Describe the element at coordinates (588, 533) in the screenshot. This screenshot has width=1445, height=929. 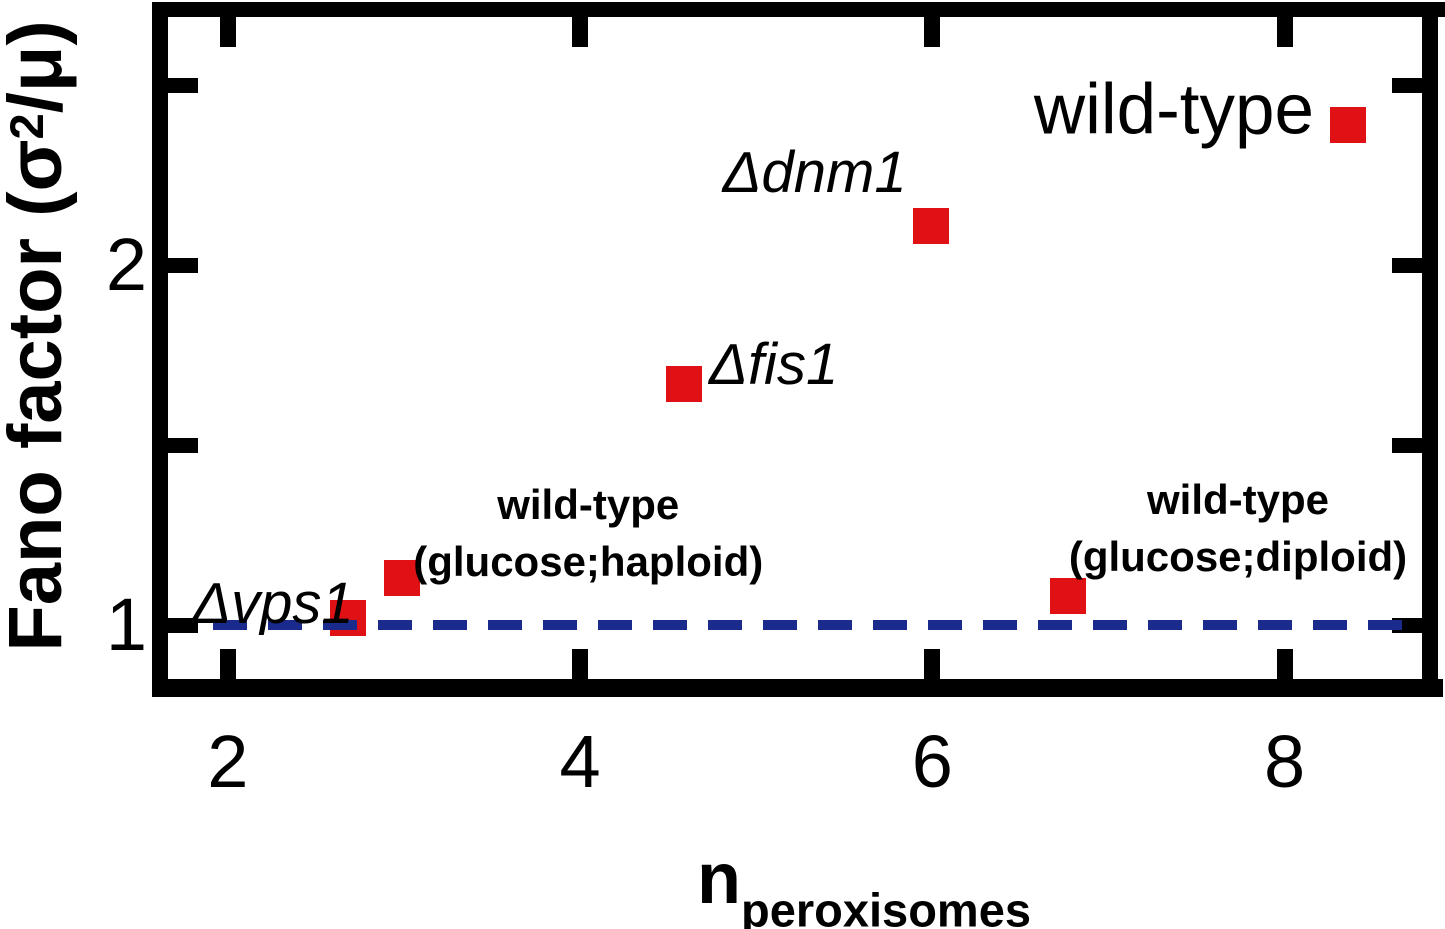
I see `point-label-wt-glucose-haploid: wild-type (glucose;haploid)` at that location.